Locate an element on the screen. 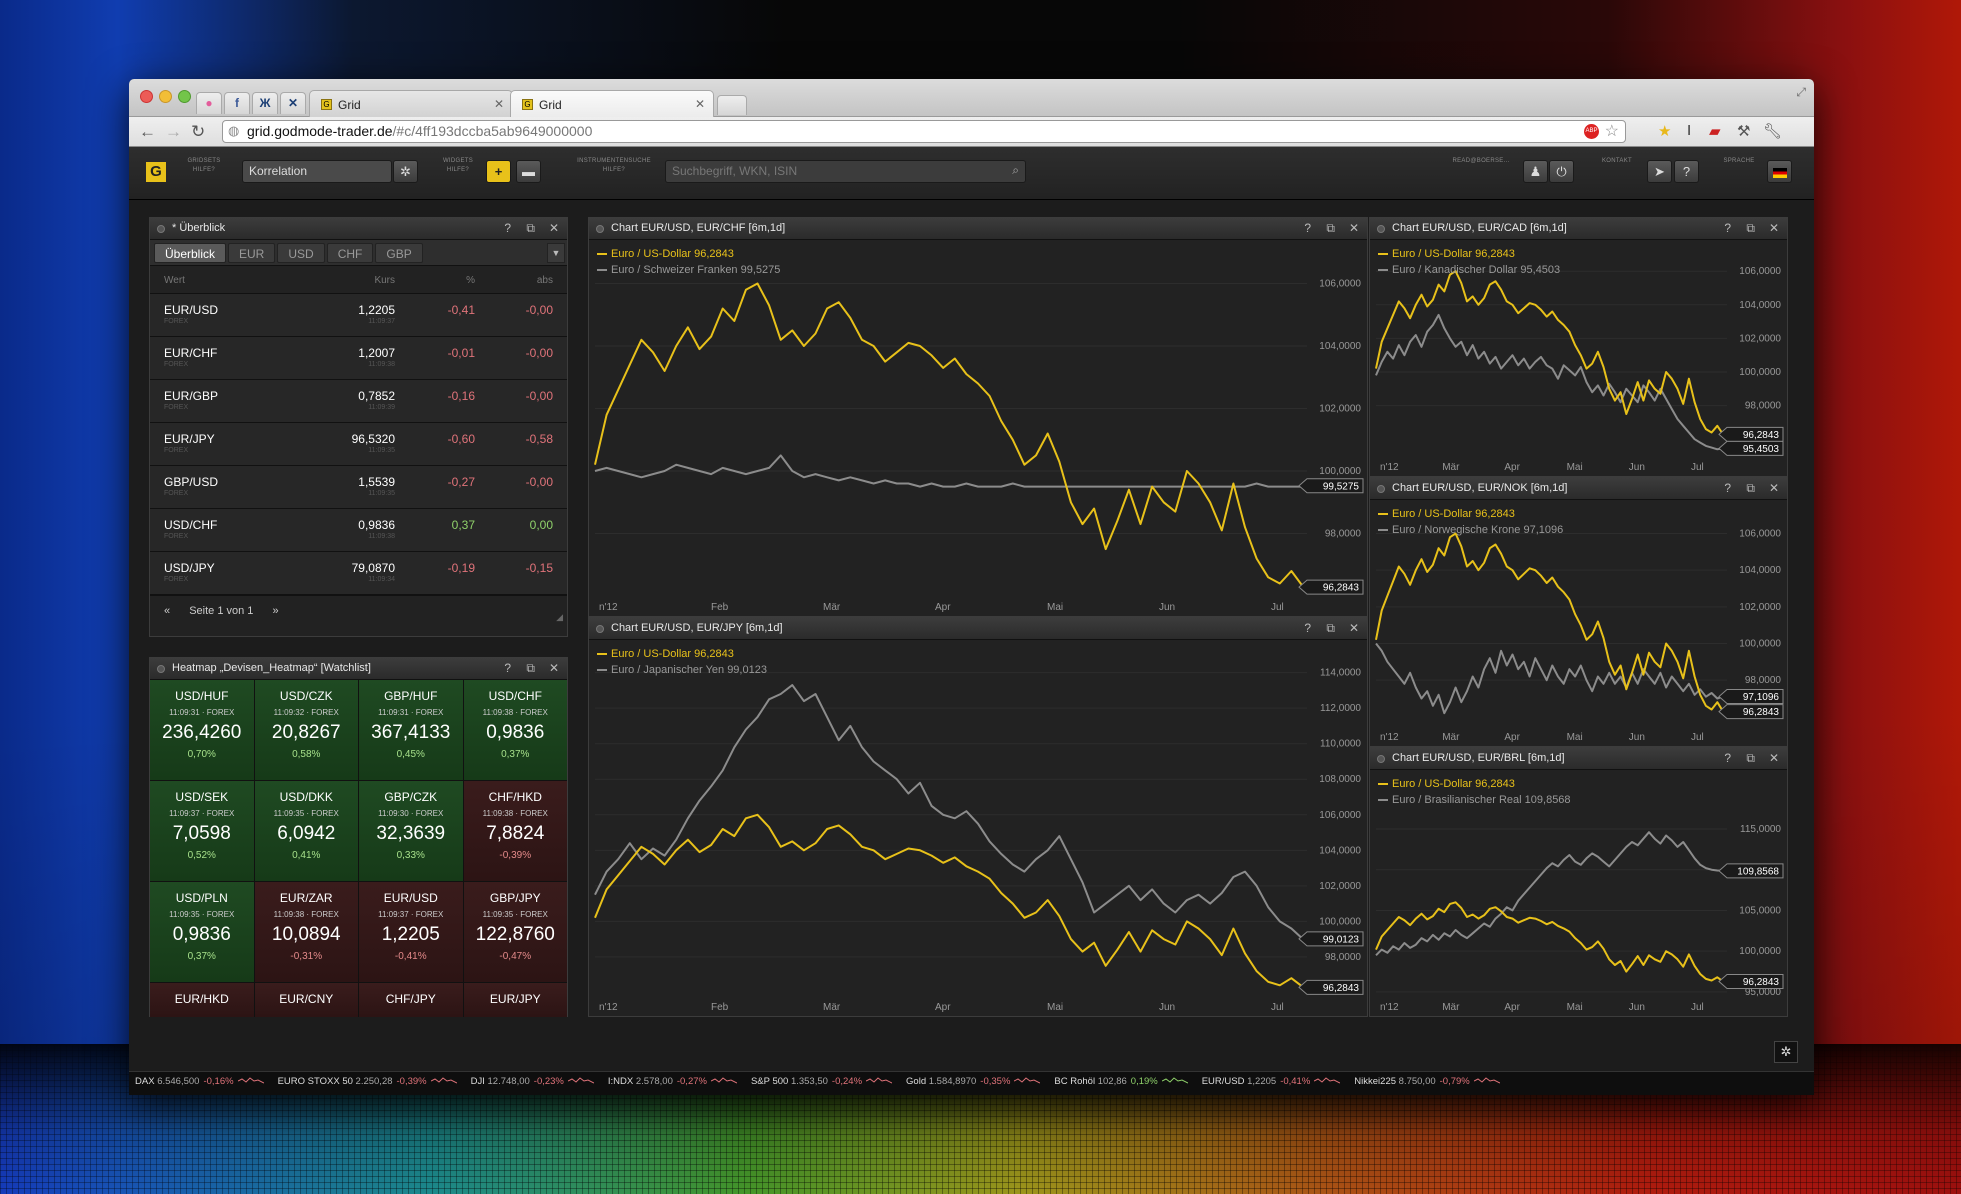 The height and width of the screenshot is (1194, 1961). pinned-tab-app-icon: Ж is located at coordinates (265, 103).